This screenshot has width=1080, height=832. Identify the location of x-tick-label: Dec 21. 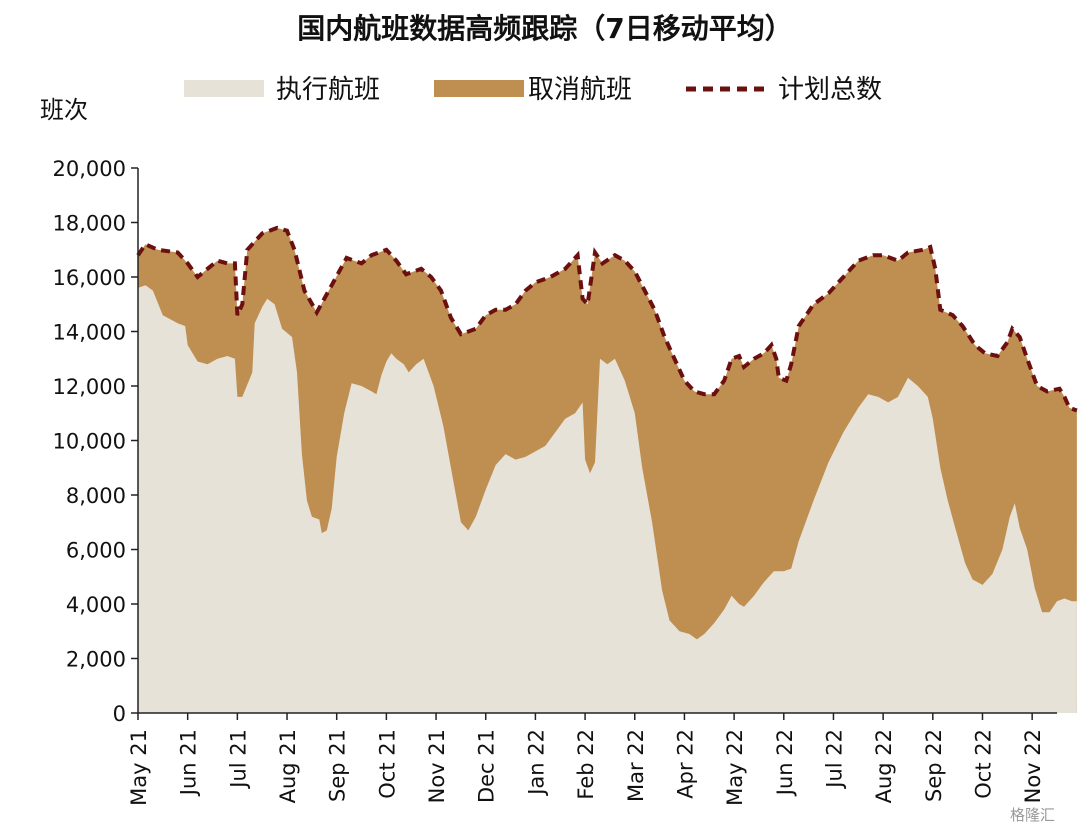
(487, 766).